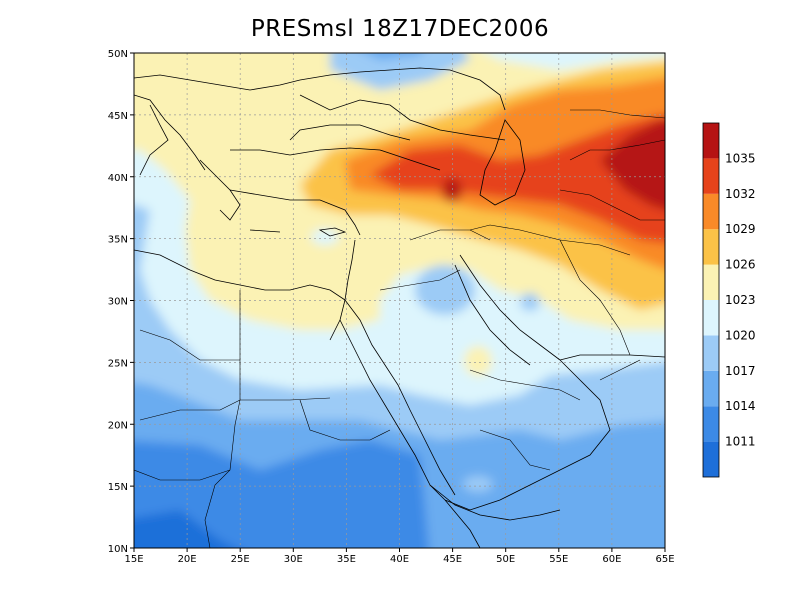 Image resolution: width=800 pixels, height=600 pixels. I want to click on lon-tick-label: 45E, so click(452, 559).